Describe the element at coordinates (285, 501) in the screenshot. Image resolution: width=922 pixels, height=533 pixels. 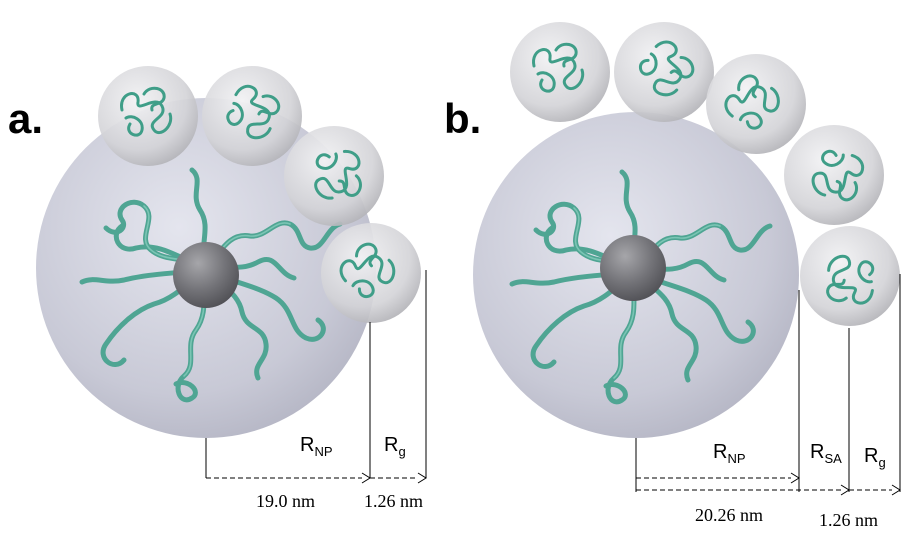
I see `r-np-value: 19.0 nm` at that location.